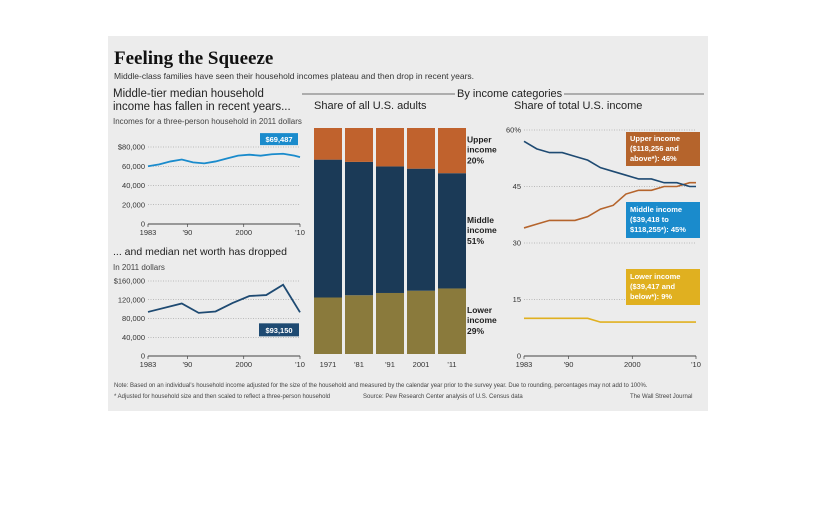 The image size is (816, 506). I want to click on networth-y-tick-label: $160,000, so click(129, 281).